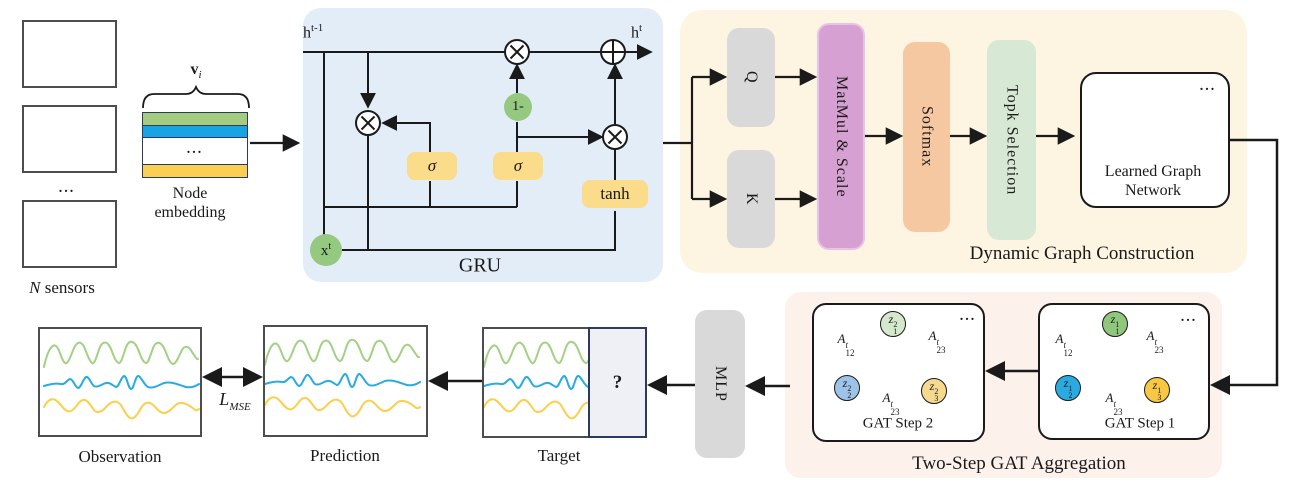  What do you see at coordinates (518, 107) in the screenshot?
I see `gru-one-minus-node: 1-` at bounding box center [518, 107].